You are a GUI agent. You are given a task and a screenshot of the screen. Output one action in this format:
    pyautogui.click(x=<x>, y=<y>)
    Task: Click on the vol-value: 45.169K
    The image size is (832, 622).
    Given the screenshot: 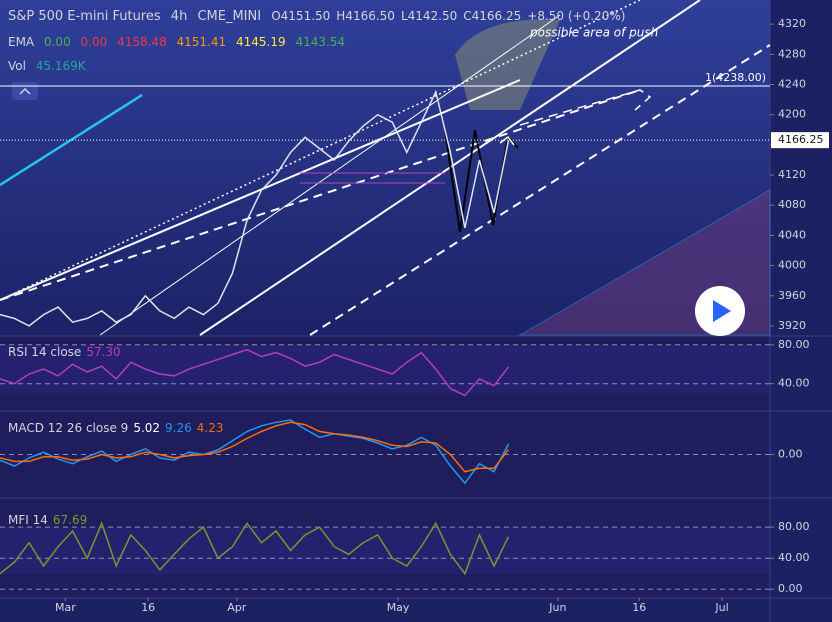 What is the action you would take?
    pyautogui.click(x=60, y=66)
    